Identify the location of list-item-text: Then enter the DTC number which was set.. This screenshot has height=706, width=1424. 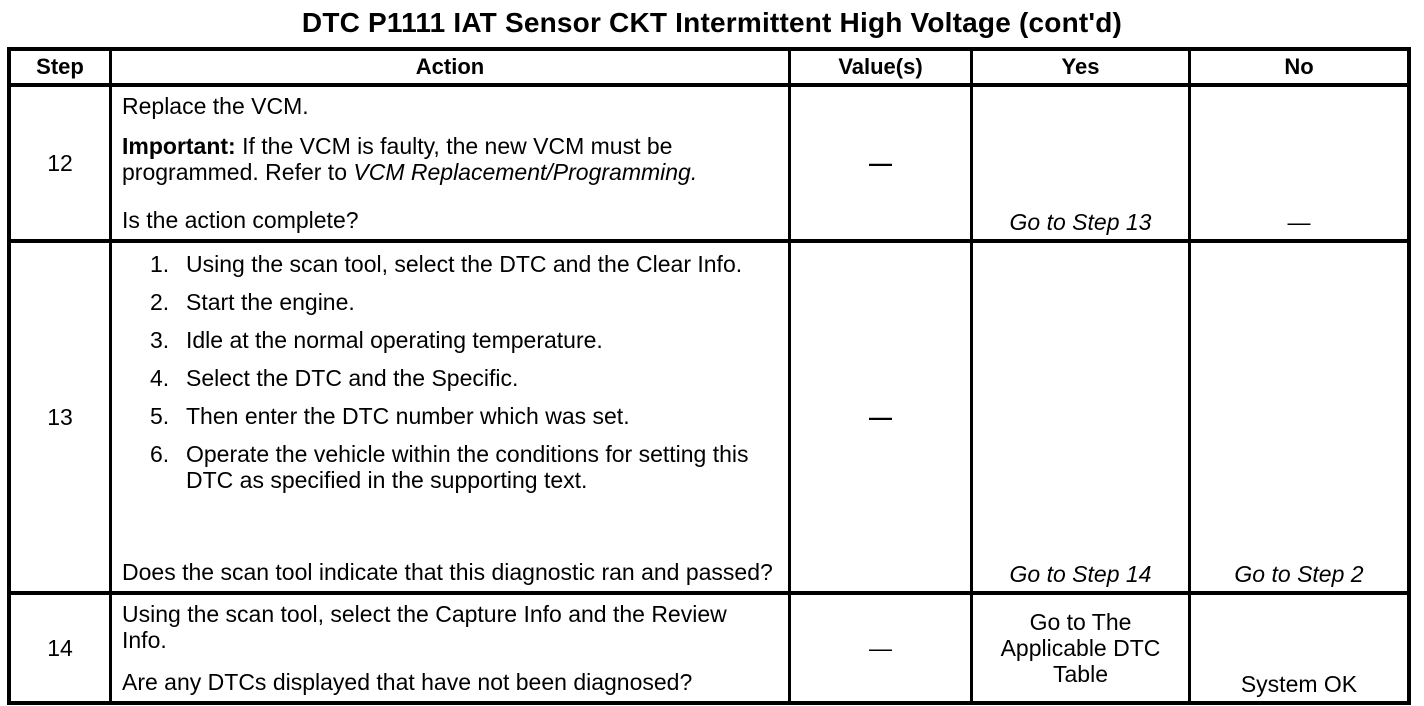
(408, 416).